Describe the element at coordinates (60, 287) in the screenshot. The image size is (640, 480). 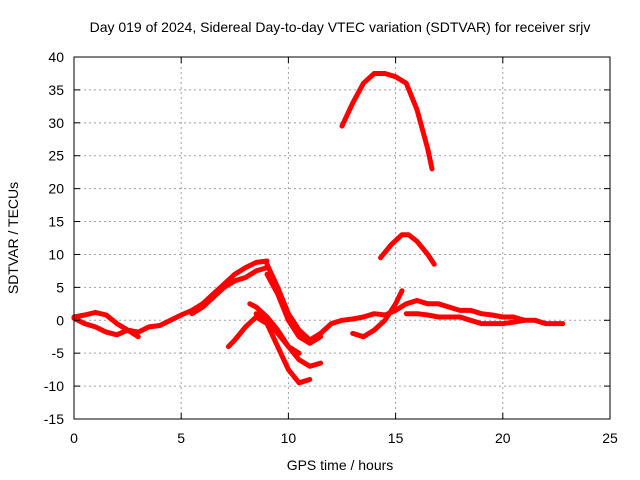
I see `y-tick-label: 5` at that location.